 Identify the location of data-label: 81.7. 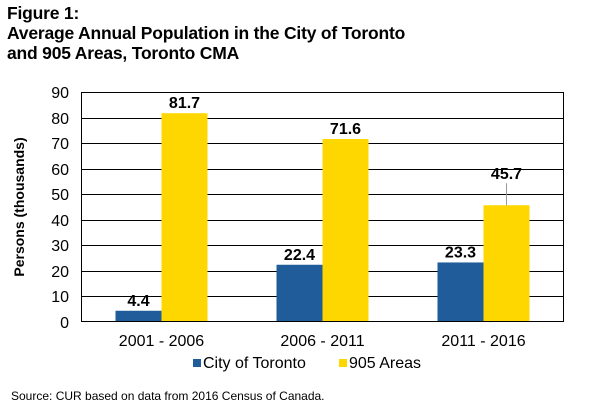
(184, 103).